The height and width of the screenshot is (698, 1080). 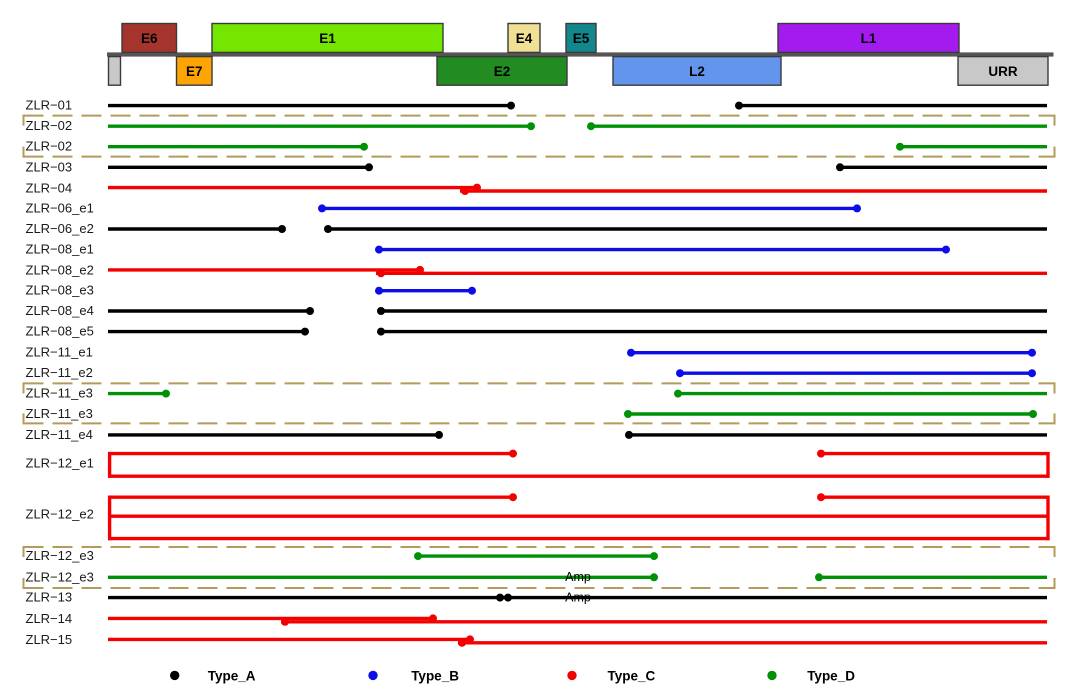 What do you see at coordinates (49, 618) in the screenshot?
I see `svg-text: ZLR−14` at bounding box center [49, 618].